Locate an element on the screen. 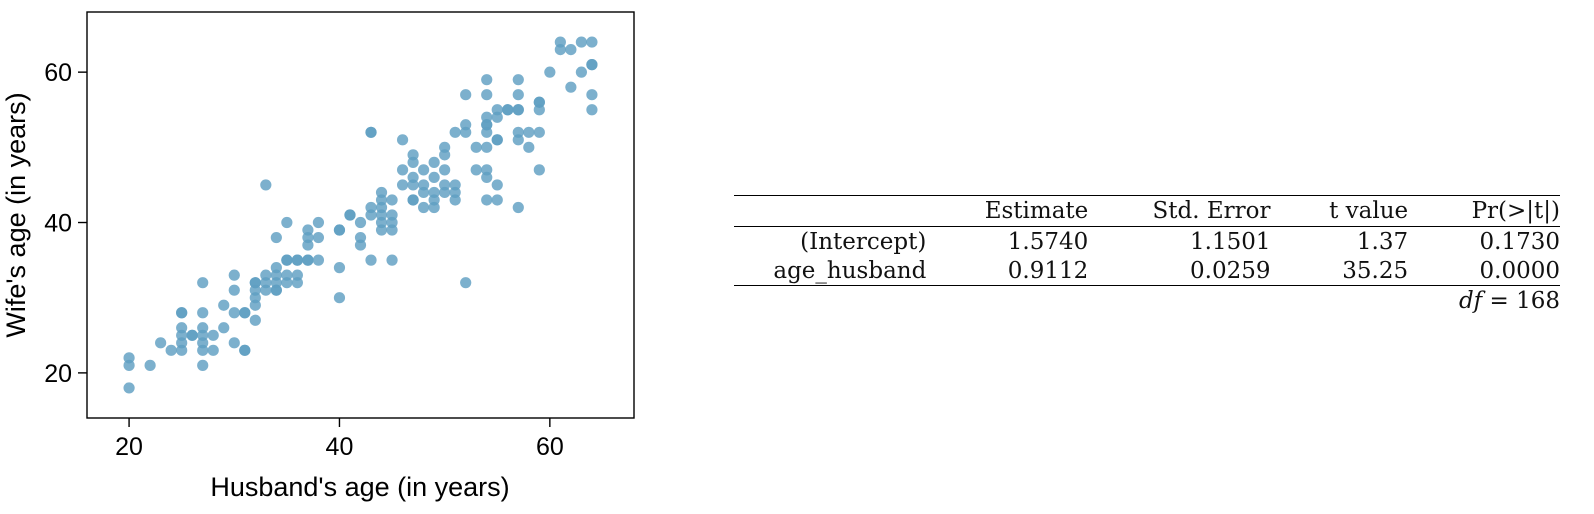 The height and width of the screenshot is (514, 1594). df-value: 168 is located at coordinates (1538, 300).